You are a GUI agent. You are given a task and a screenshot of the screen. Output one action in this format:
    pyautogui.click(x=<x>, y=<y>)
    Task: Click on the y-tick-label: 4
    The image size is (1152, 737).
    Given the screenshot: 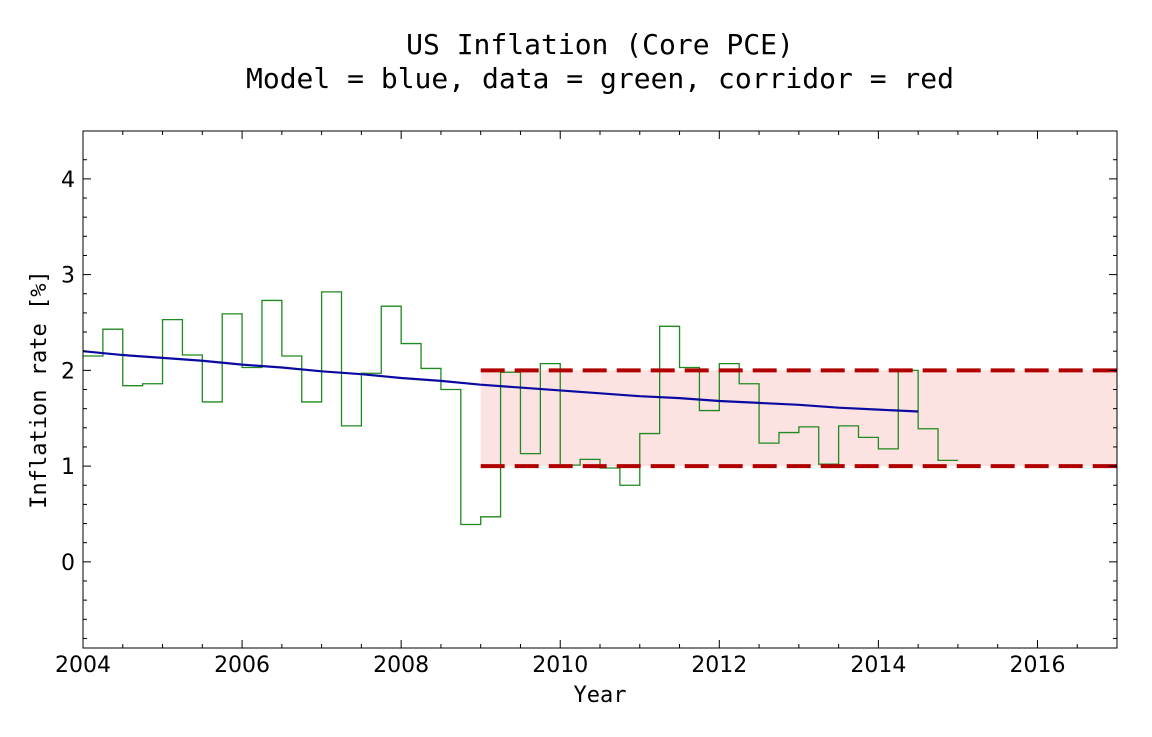 What is the action you would take?
    pyautogui.click(x=68, y=180)
    